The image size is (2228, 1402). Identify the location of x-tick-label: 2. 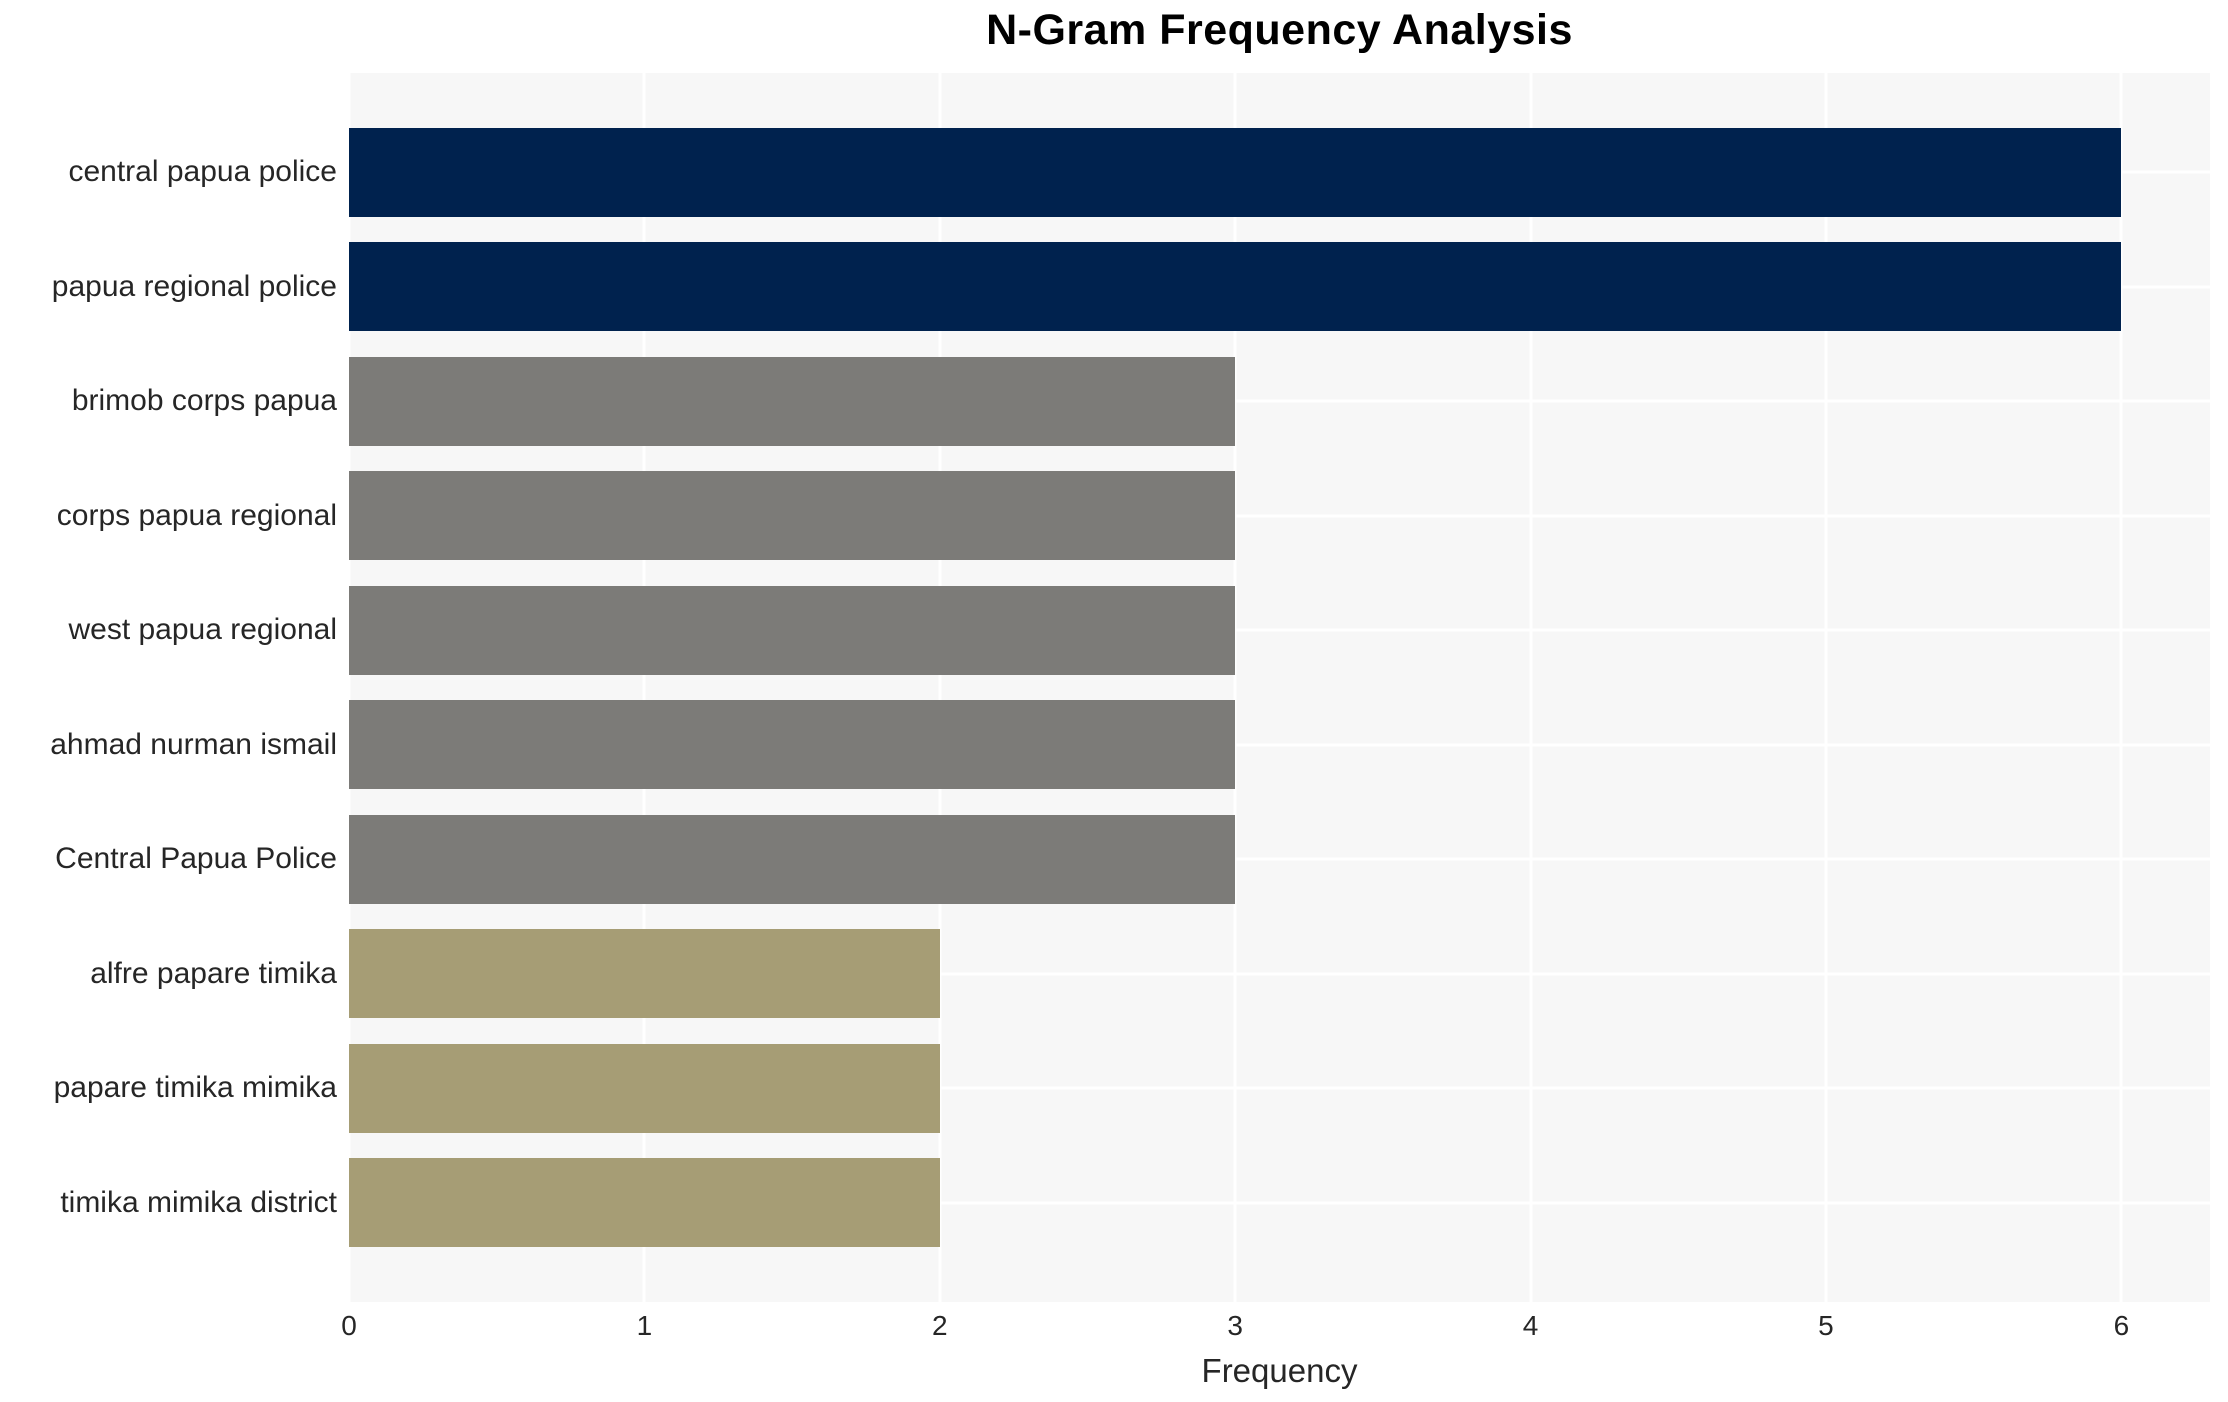
(939, 1325).